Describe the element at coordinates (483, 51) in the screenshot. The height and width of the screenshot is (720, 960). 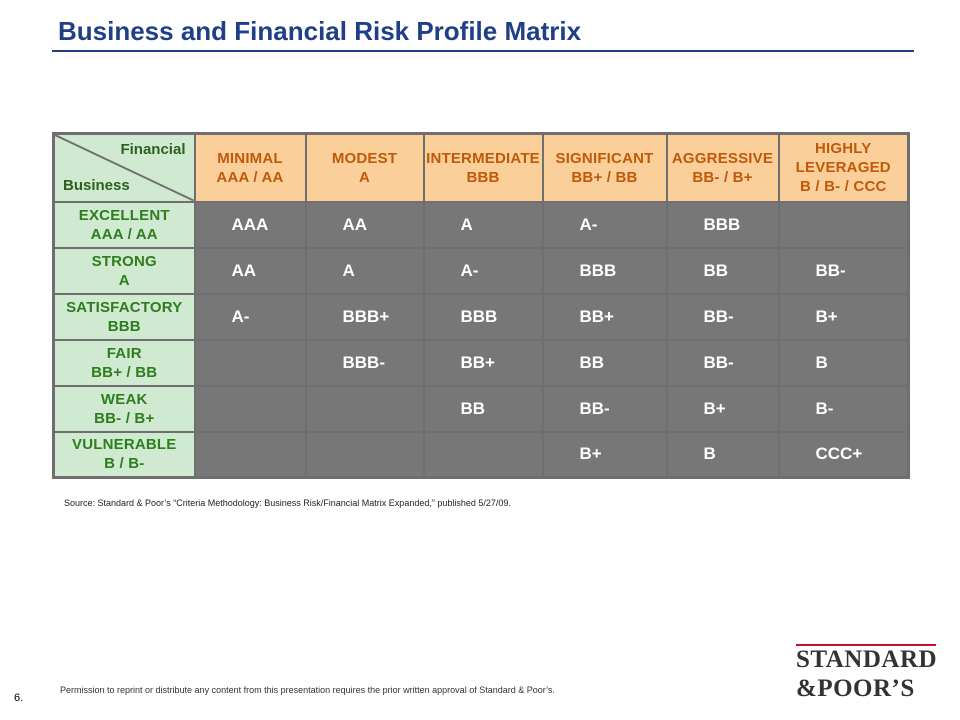
I see `title-underline` at that location.